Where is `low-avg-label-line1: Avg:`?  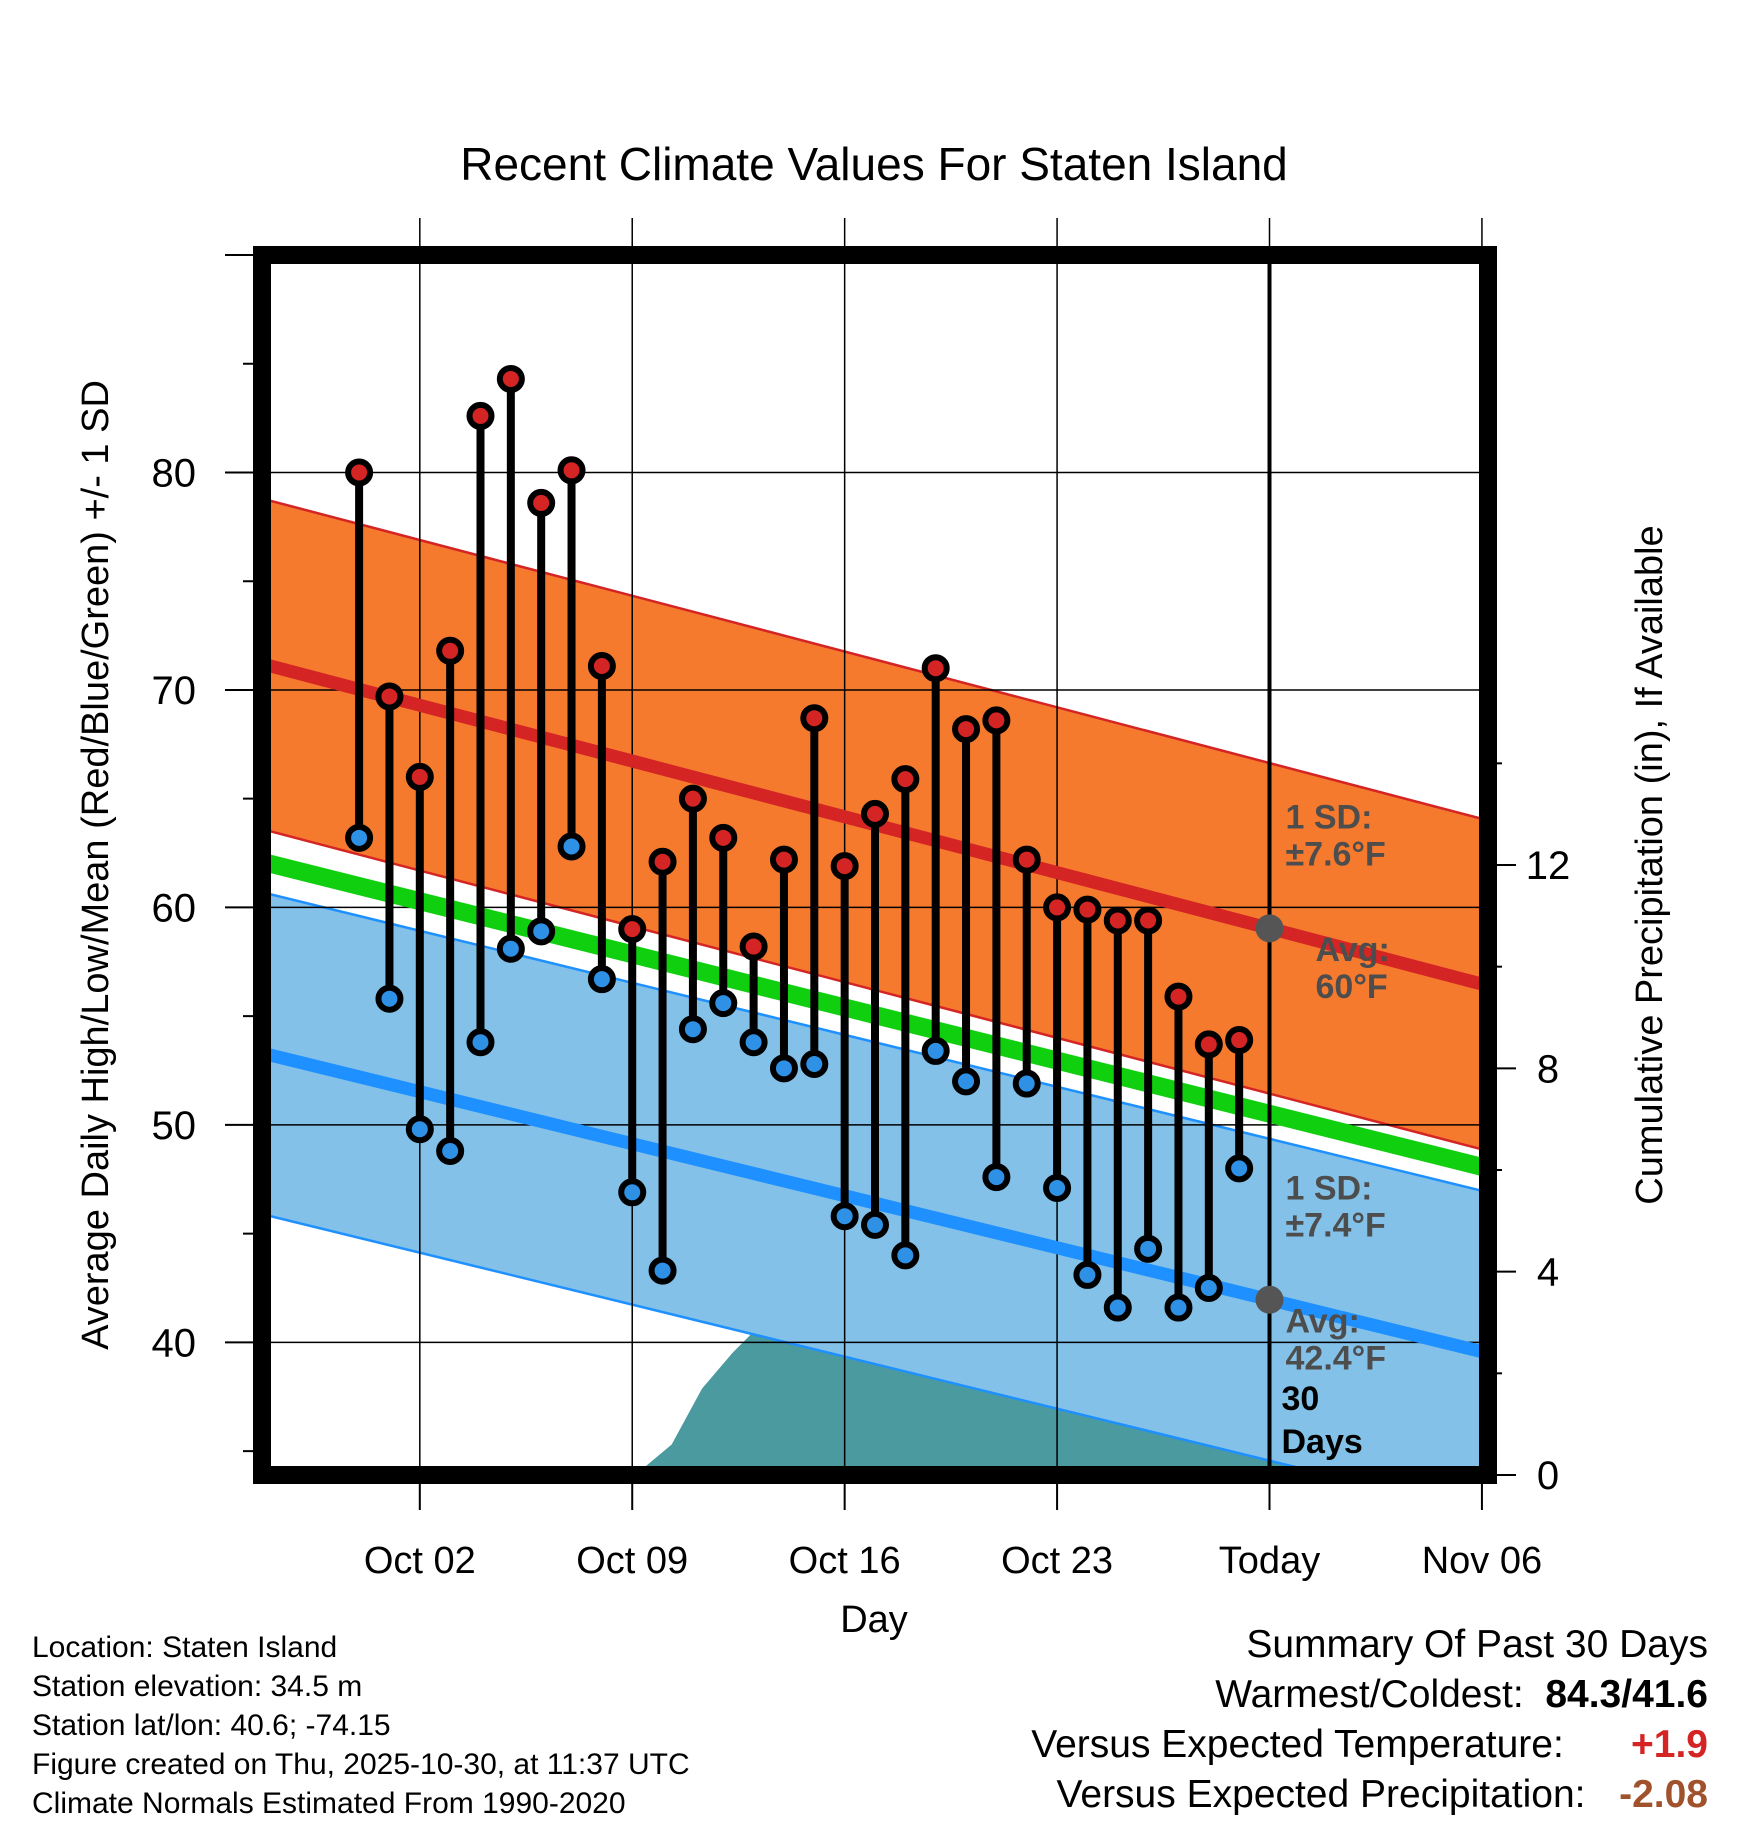
low-avg-label-line1: Avg: is located at coordinates (1323, 1321).